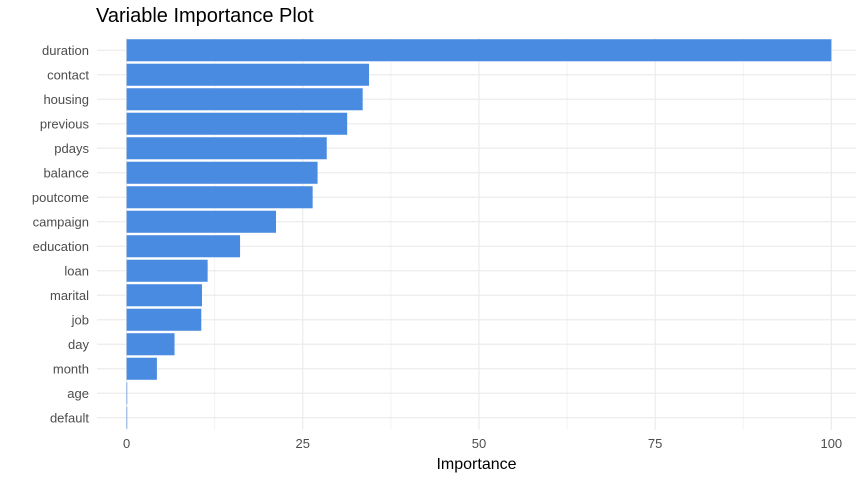 This screenshot has width=864, height=480. I want to click on y-tick-label: balance, so click(66, 172).